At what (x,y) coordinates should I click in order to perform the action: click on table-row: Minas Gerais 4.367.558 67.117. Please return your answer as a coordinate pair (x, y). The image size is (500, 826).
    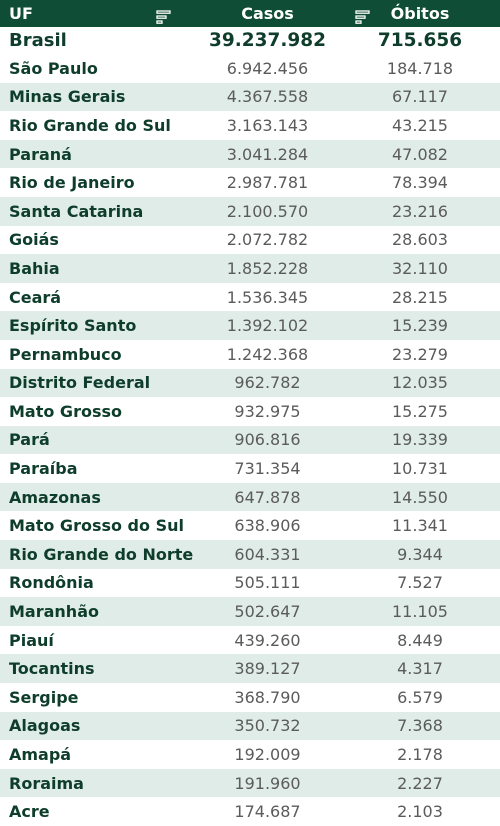
    Looking at the image, I should click on (250, 97).